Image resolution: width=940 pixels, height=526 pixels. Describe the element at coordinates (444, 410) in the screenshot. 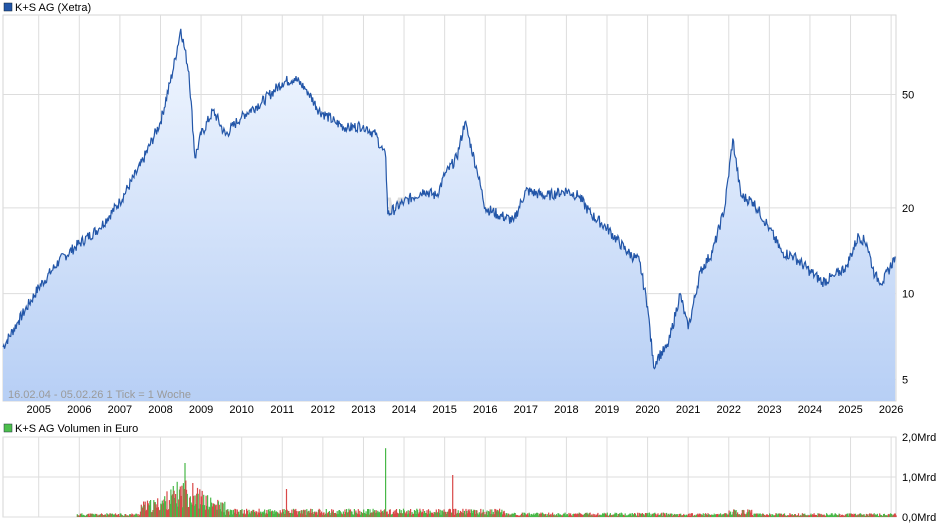

I see `price-x-tick-label: 2015` at that location.